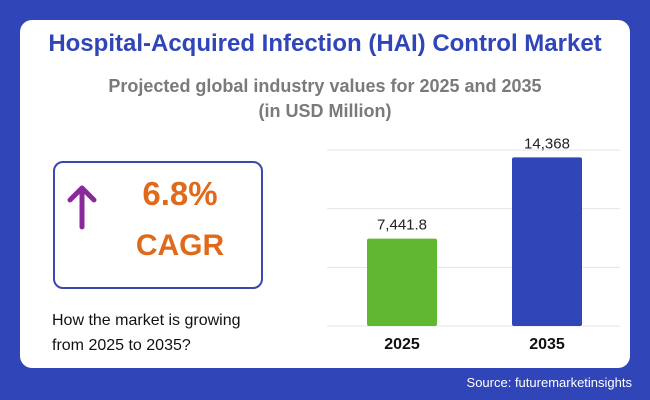 Image resolution: width=650 pixels, height=400 pixels. I want to click on question-line-1: How the market is growing, so click(146, 320).